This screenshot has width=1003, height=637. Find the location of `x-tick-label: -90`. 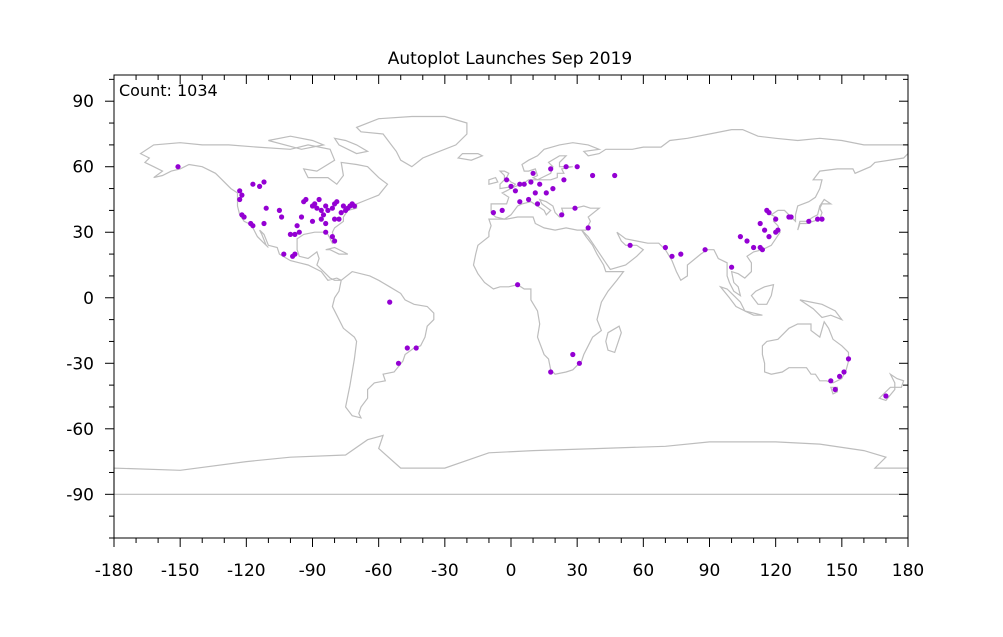

x-tick-label: -90 is located at coordinates (313, 571).